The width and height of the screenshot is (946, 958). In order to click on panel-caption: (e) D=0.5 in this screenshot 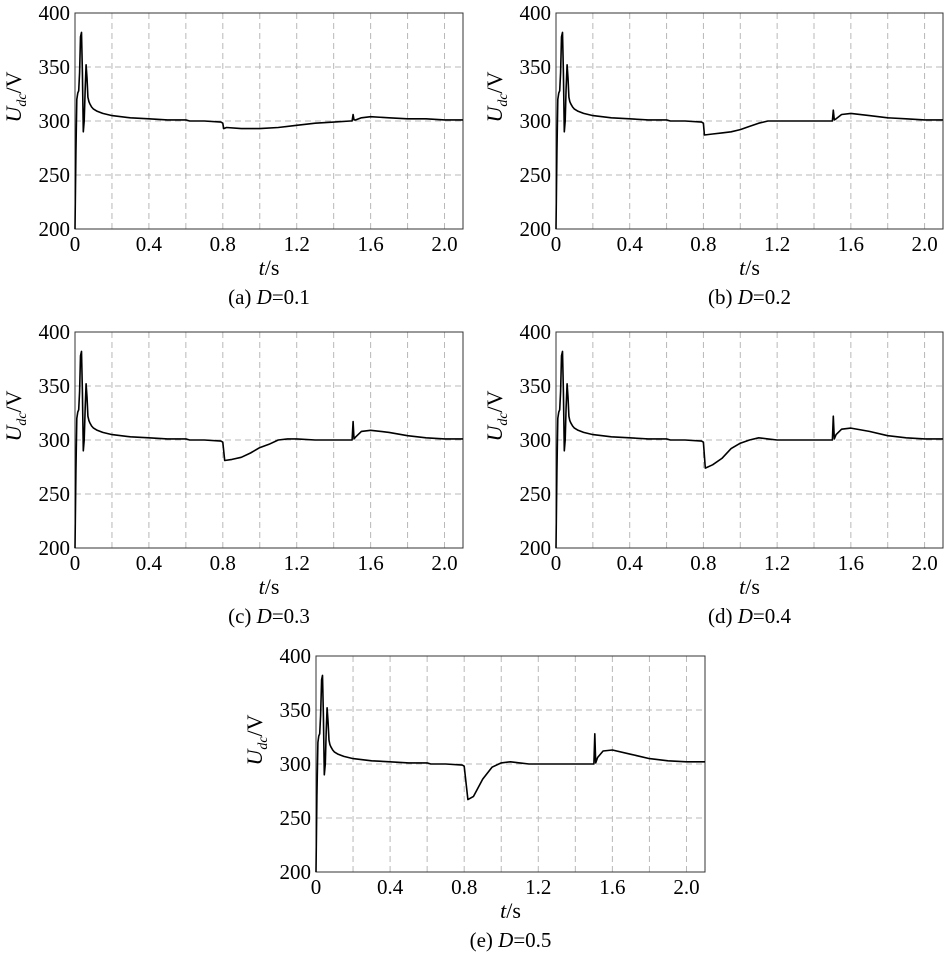, I will do `click(511, 940)`.